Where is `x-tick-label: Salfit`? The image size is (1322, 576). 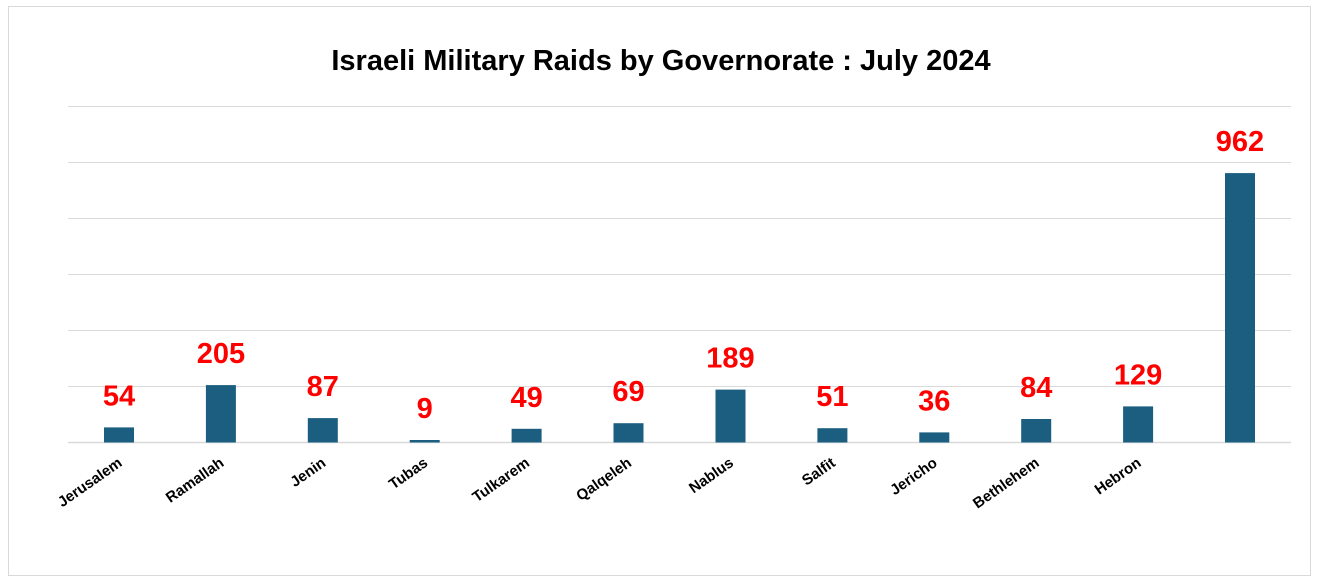
x-tick-label: Salfit is located at coordinates (819, 471).